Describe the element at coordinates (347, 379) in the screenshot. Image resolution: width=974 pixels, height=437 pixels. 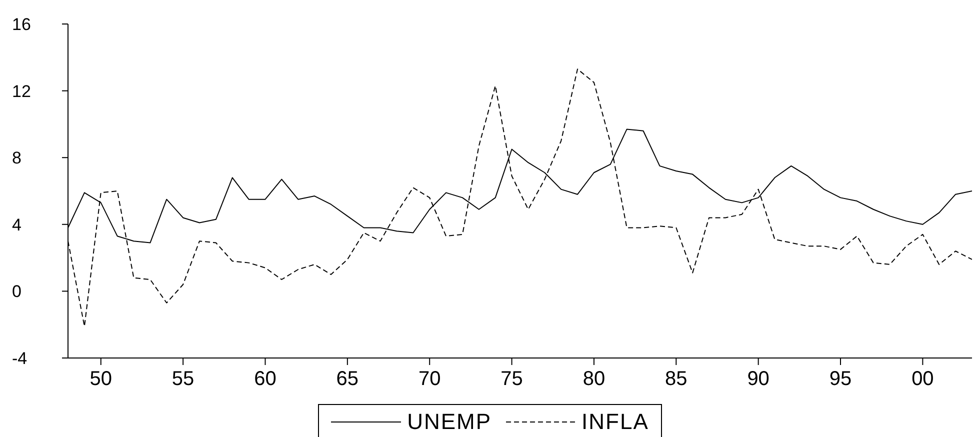
I see `x-tick-label: 65` at that location.